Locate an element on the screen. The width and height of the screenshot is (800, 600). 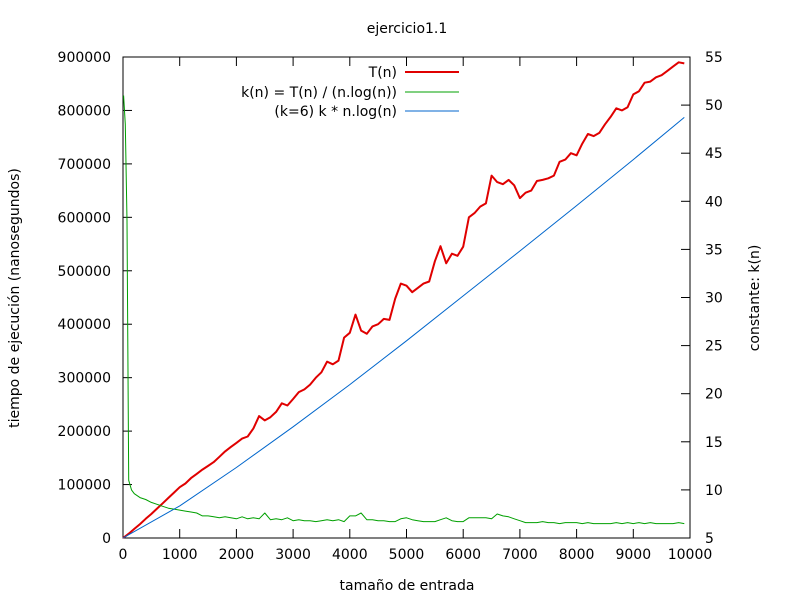
y2-tick-label: 20 is located at coordinates (714, 395).